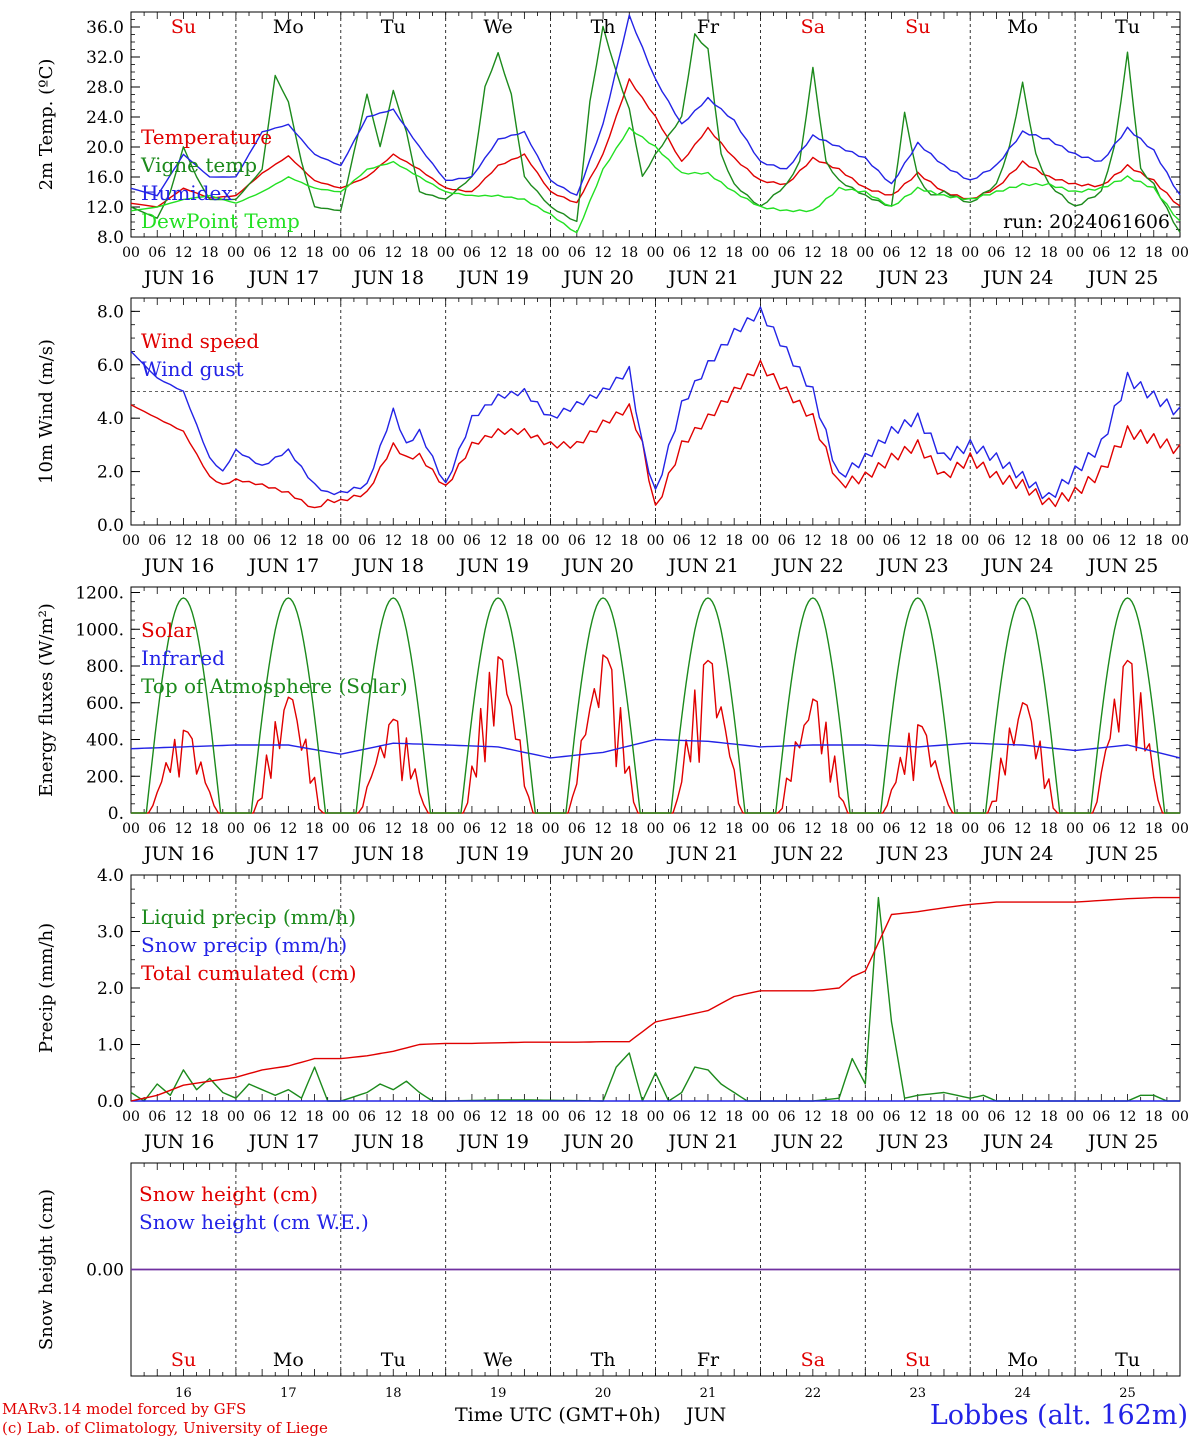 The width and height of the screenshot is (1194, 1440). I want to click on legend-snow-height-cm-w-e: Snow height (cm W.E.), so click(254, 1222).